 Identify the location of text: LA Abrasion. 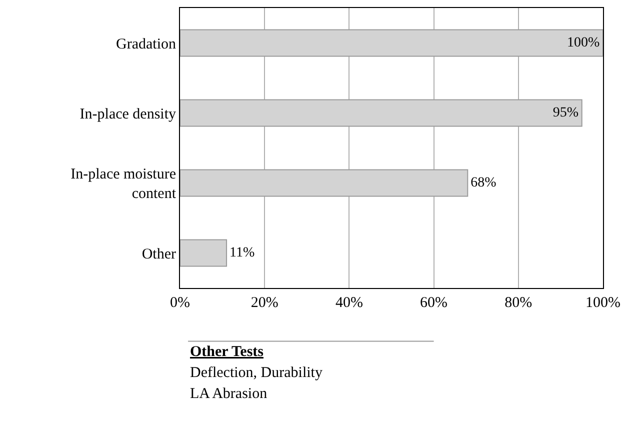
(229, 394).